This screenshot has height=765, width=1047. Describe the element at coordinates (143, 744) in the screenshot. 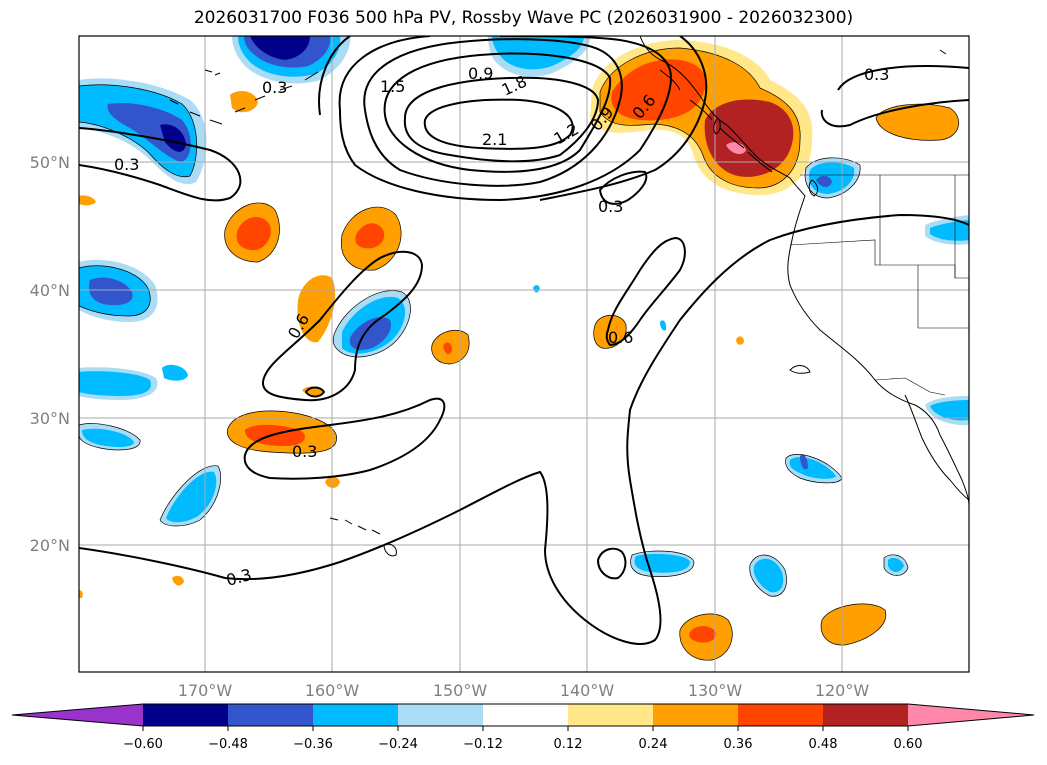

I see `colorbar-tick-label: −0.60` at that location.